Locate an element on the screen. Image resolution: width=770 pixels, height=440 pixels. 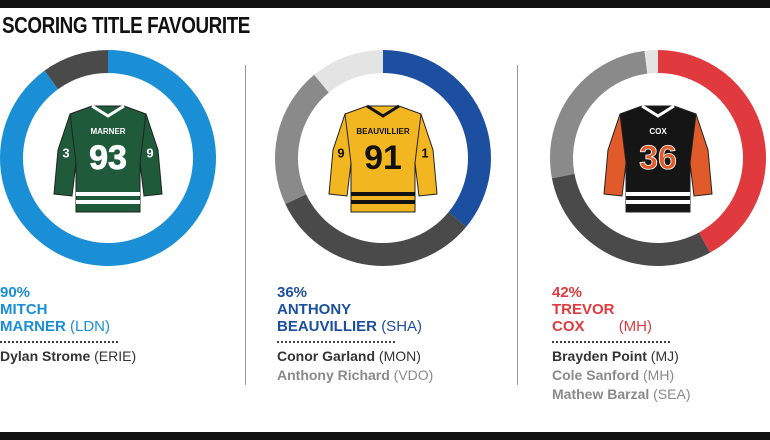
contender: Cole Sanford (MH) is located at coordinates (661, 375).